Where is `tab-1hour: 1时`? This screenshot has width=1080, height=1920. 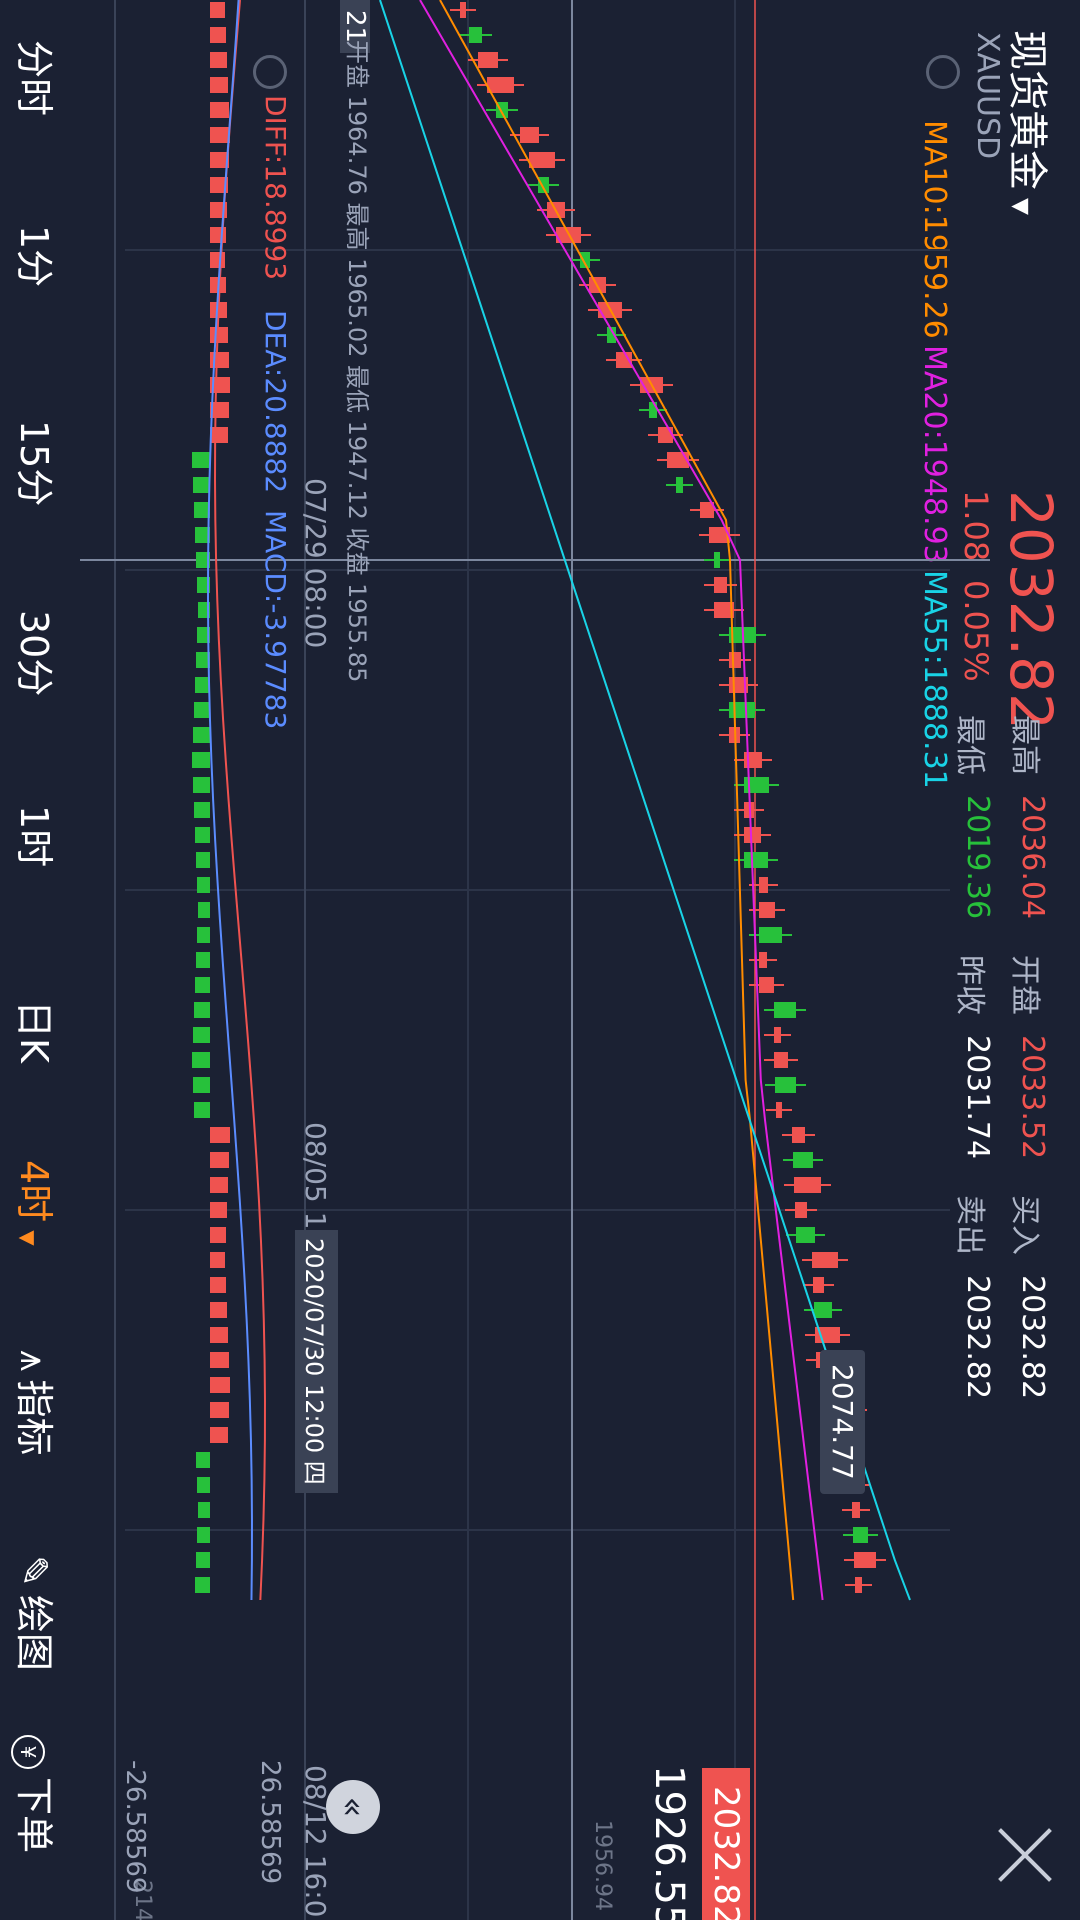
tab-1hour: 1时 is located at coordinates (34, 836).